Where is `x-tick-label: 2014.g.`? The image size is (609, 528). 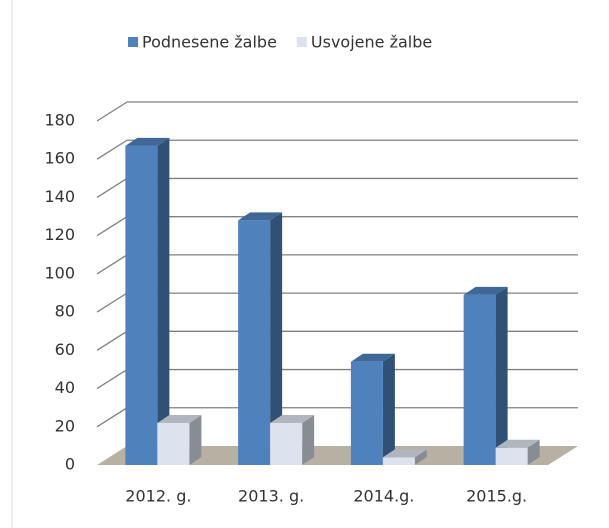
x-tick-label: 2014.g. is located at coordinates (383, 496).